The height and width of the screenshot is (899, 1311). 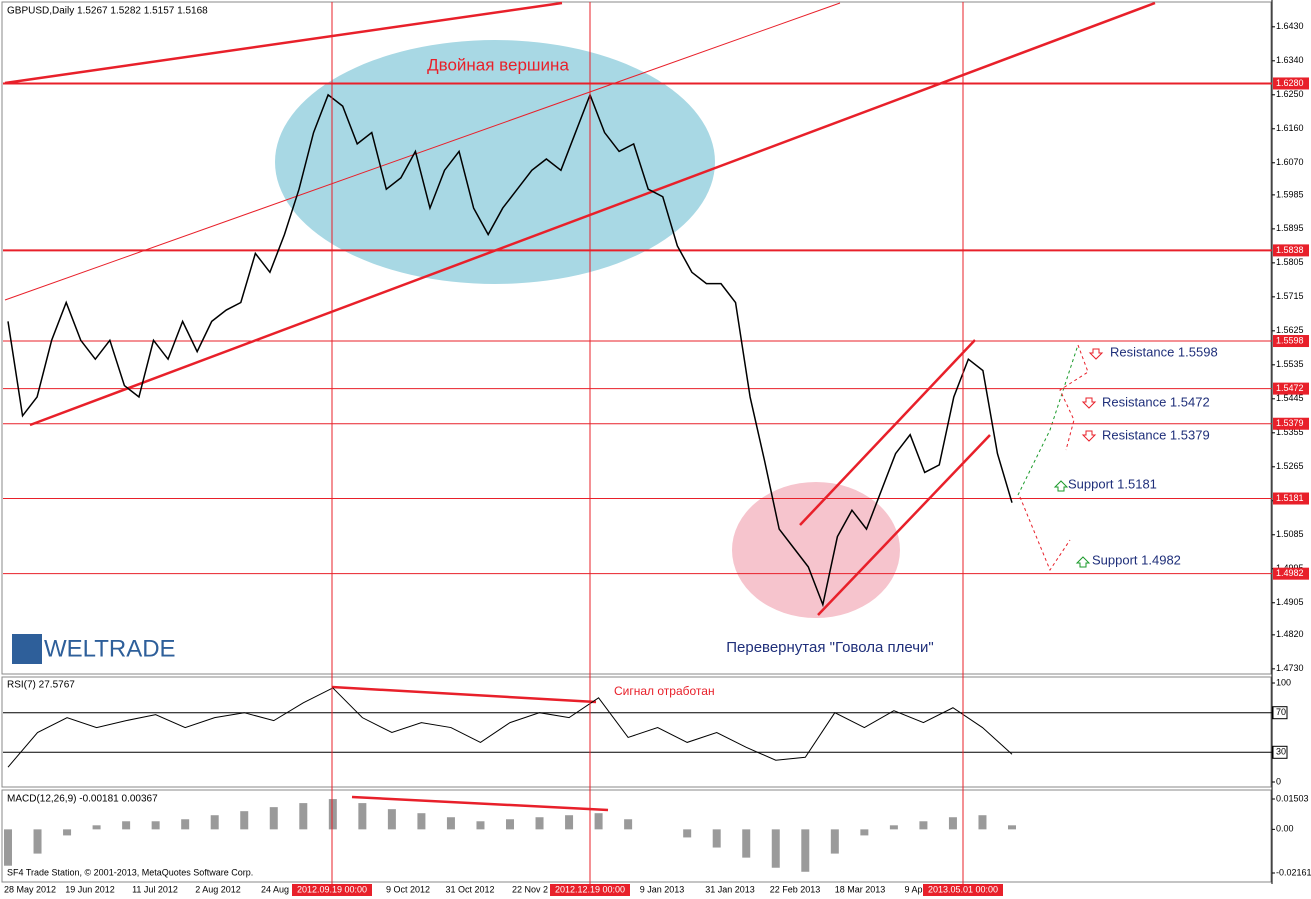 What do you see at coordinates (82, 799) in the screenshot?
I see `panel-title: MACD(12,26,9) -0.00181 0.00367` at bounding box center [82, 799].